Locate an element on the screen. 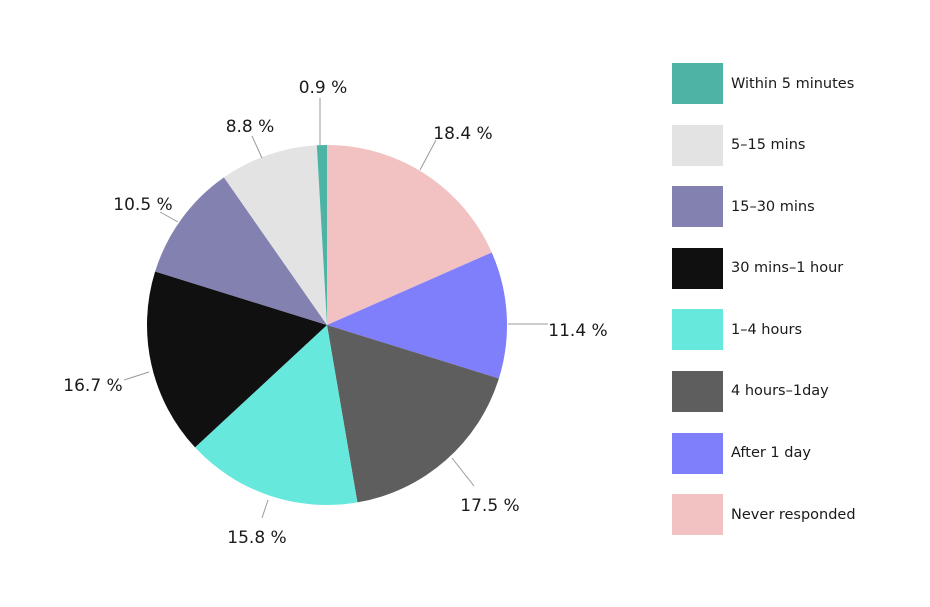 The width and height of the screenshot is (930, 607). legend-label: 30 mins–1 hour is located at coordinates (787, 268).